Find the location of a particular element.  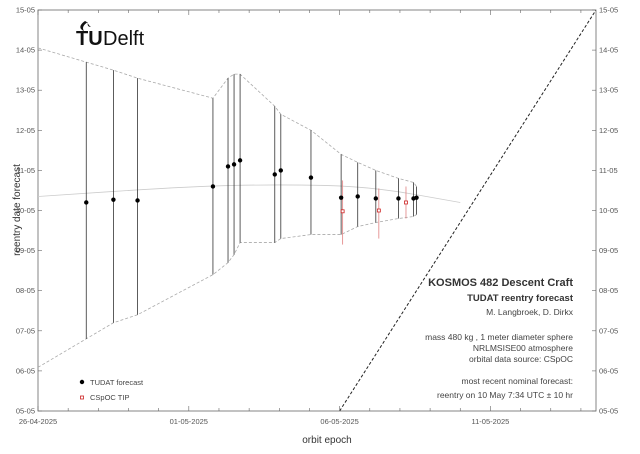

y-tick-label-right-10: 15-05 is located at coordinates (608, 10).